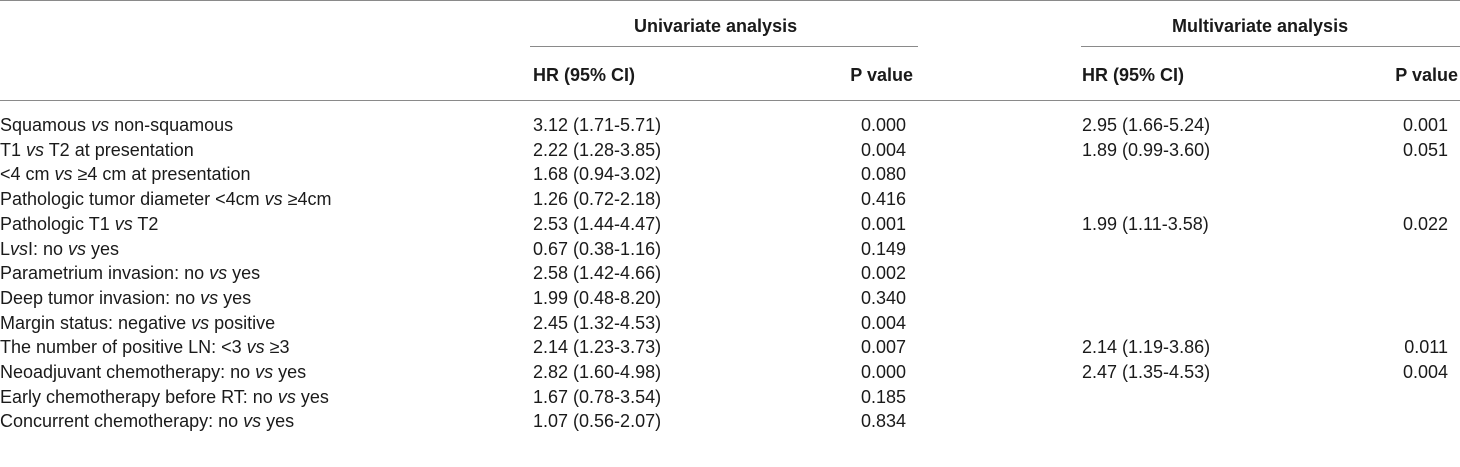 This screenshot has height=467, width=1460. What do you see at coordinates (883, 223) in the screenshot?
I see `uni-p-cell: 0.001` at bounding box center [883, 223].